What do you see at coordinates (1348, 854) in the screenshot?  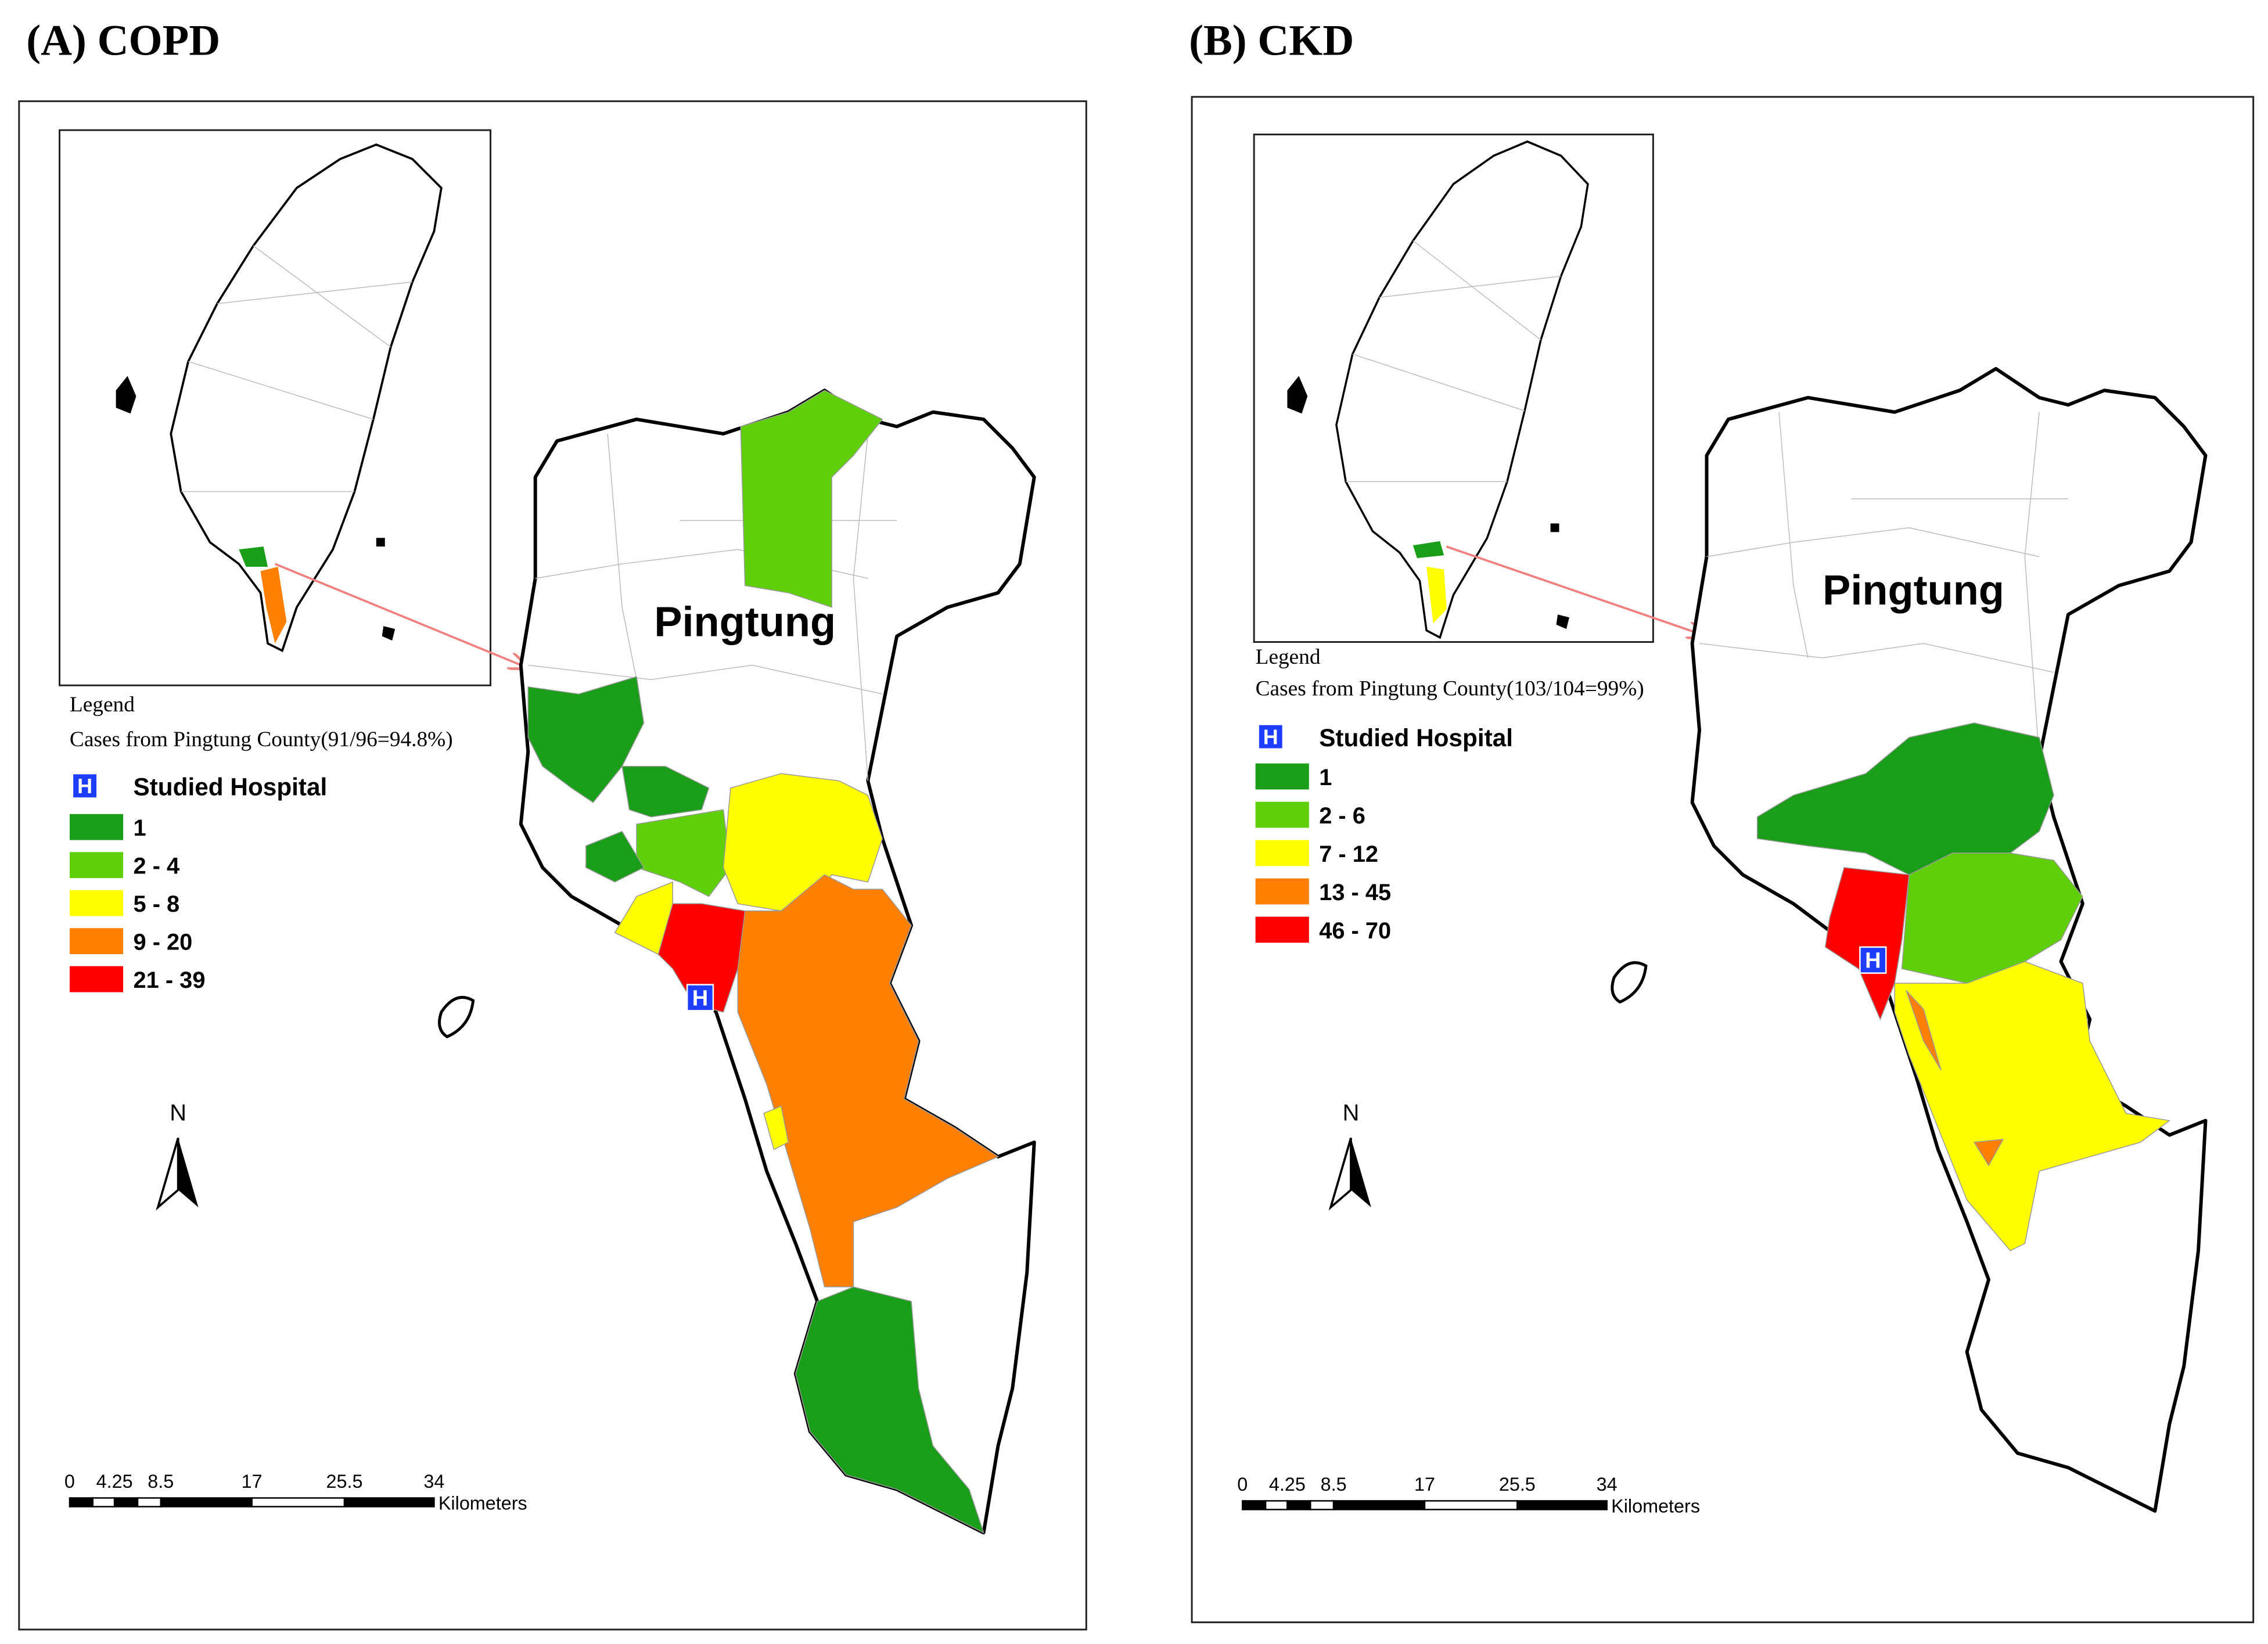 I see `legend-label: 7 - 12` at bounding box center [1348, 854].